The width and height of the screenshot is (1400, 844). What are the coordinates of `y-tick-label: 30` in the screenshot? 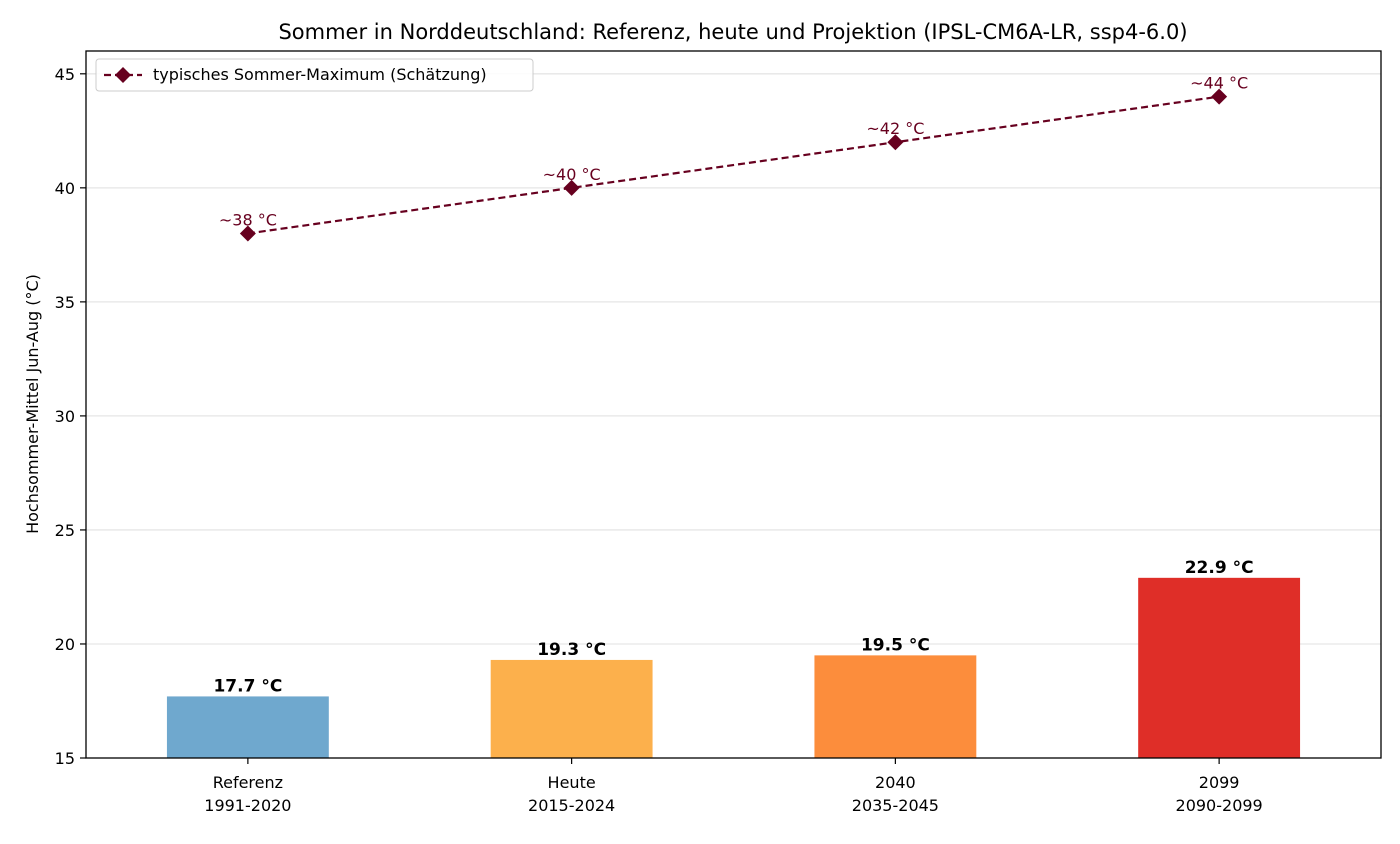 It's located at (65, 416).